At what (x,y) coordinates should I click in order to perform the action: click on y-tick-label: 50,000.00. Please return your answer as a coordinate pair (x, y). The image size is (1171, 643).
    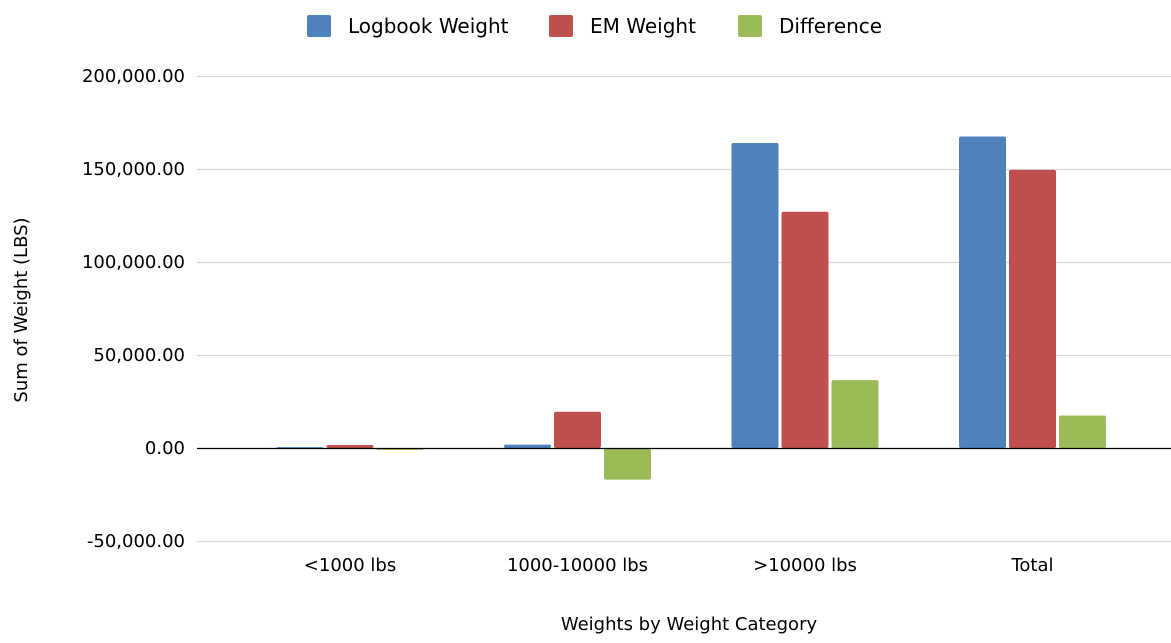
    Looking at the image, I should click on (139, 355).